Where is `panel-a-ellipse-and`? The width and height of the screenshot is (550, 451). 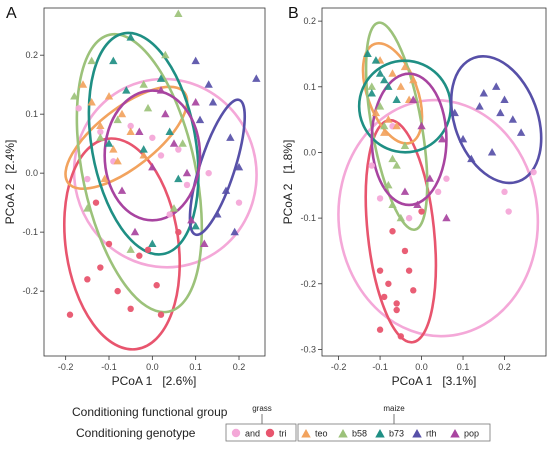
panel-a-ellipse-and is located at coordinates (165, 173).